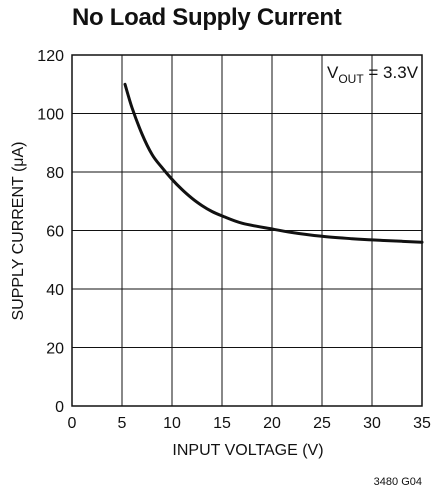 The image size is (432, 489). I want to click on x-tick-label-4: 20, so click(272, 423).